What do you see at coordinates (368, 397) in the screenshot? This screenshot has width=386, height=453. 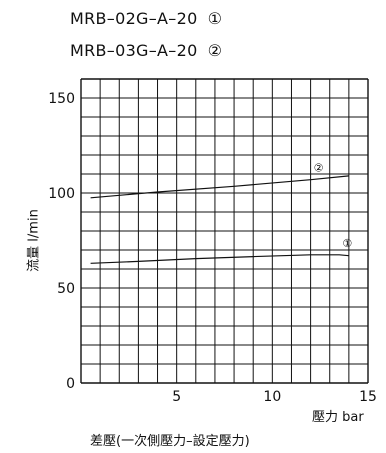 I see `x-tick-label: 15` at bounding box center [368, 397].